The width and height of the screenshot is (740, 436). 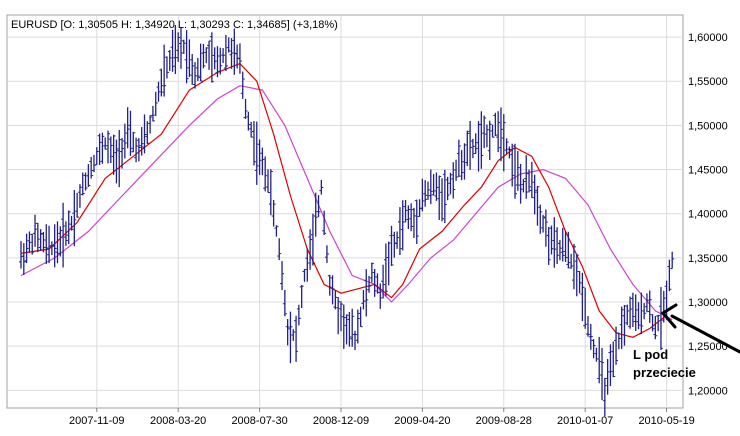 What do you see at coordinates (504, 421) in the screenshot?
I see `x-tick-label: 2009-08-28` at bounding box center [504, 421].